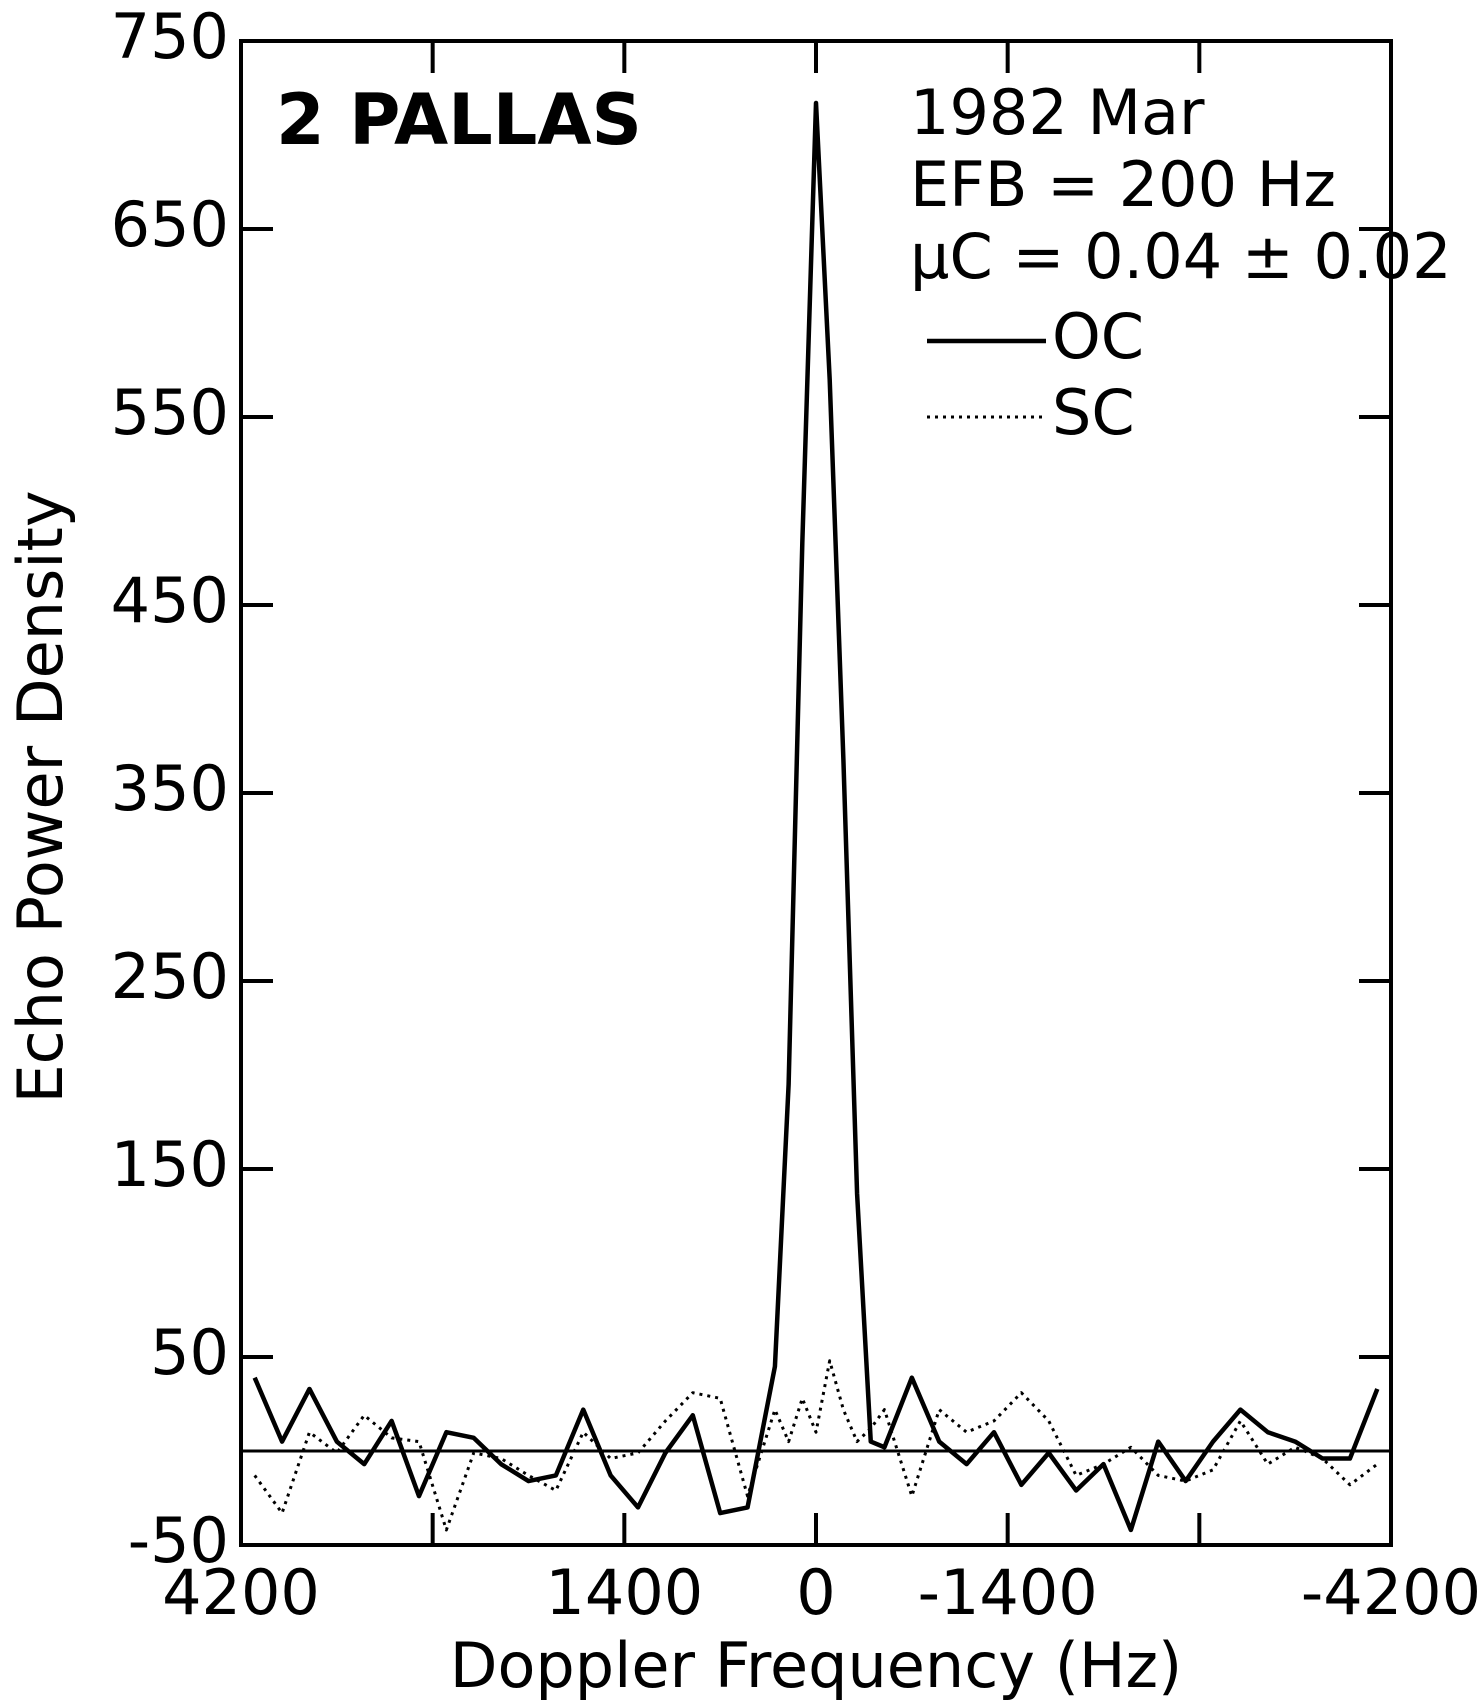  I want to click on legend-label: SC, so click(1093, 412).